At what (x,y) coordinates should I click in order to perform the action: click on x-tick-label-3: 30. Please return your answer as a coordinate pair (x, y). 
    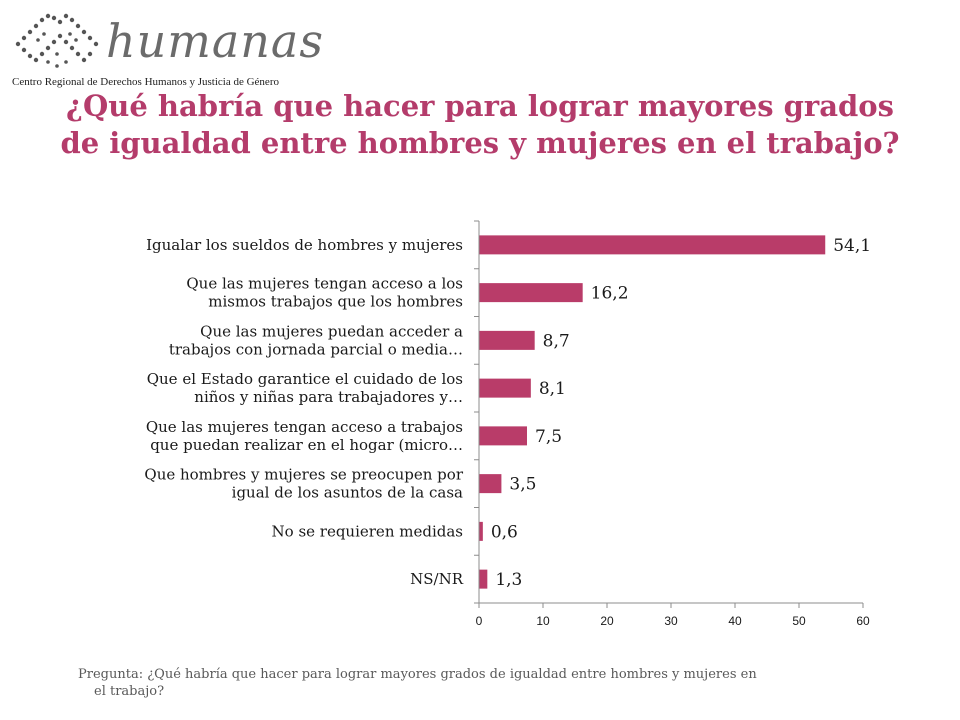
    Looking at the image, I should click on (671, 621).